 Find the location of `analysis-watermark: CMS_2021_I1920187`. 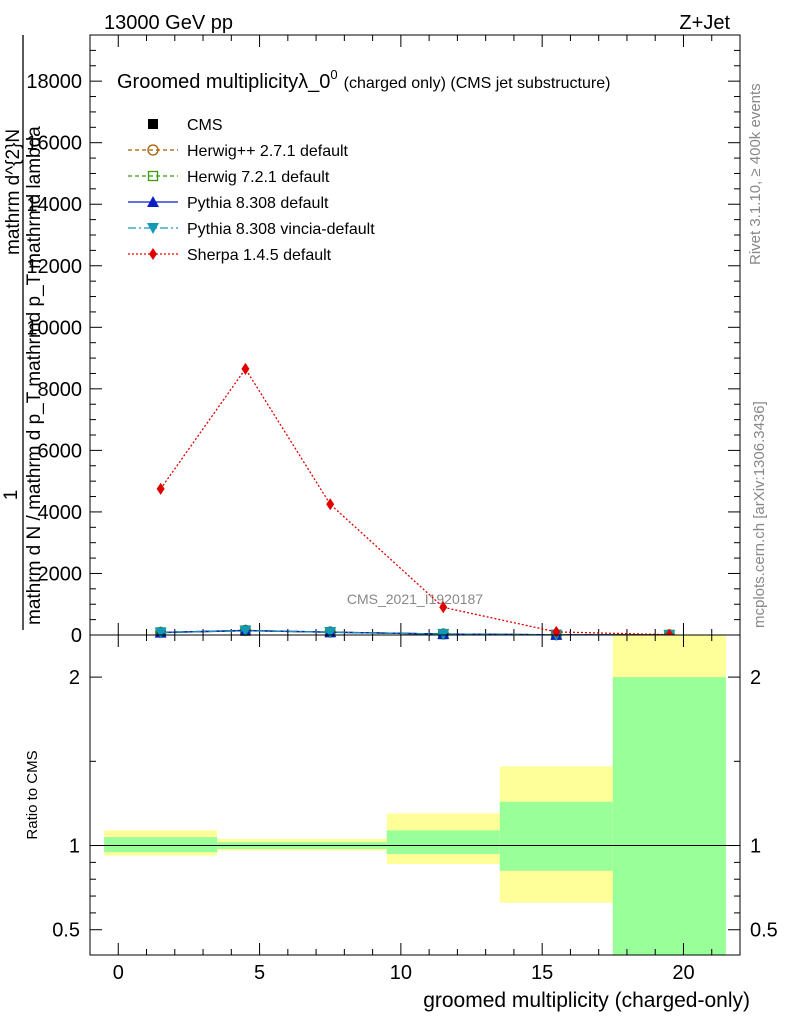

analysis-watermark: CMS_2021_I1920187 is located at coordinates (415, 599).